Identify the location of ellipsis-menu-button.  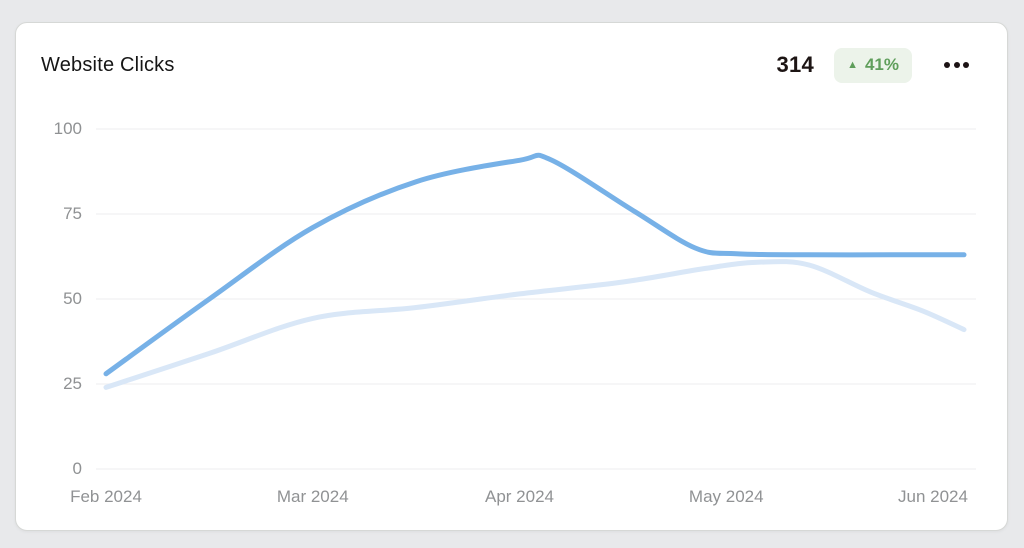
(956, 65).